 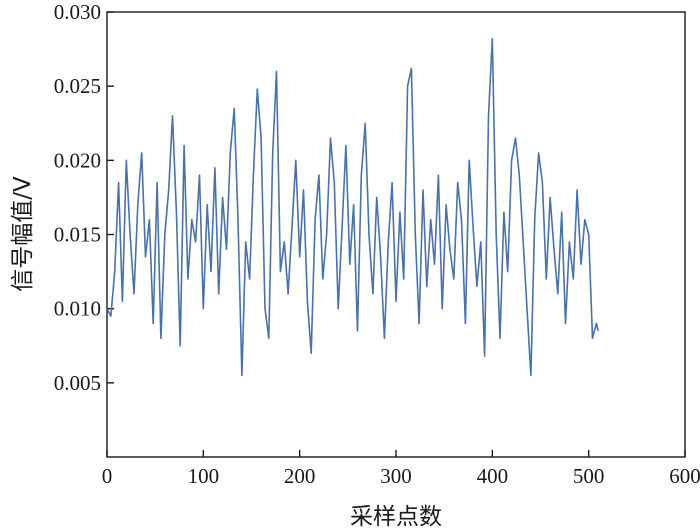 I want to click on x-tick-label: 0, so click(x=107, y=476).